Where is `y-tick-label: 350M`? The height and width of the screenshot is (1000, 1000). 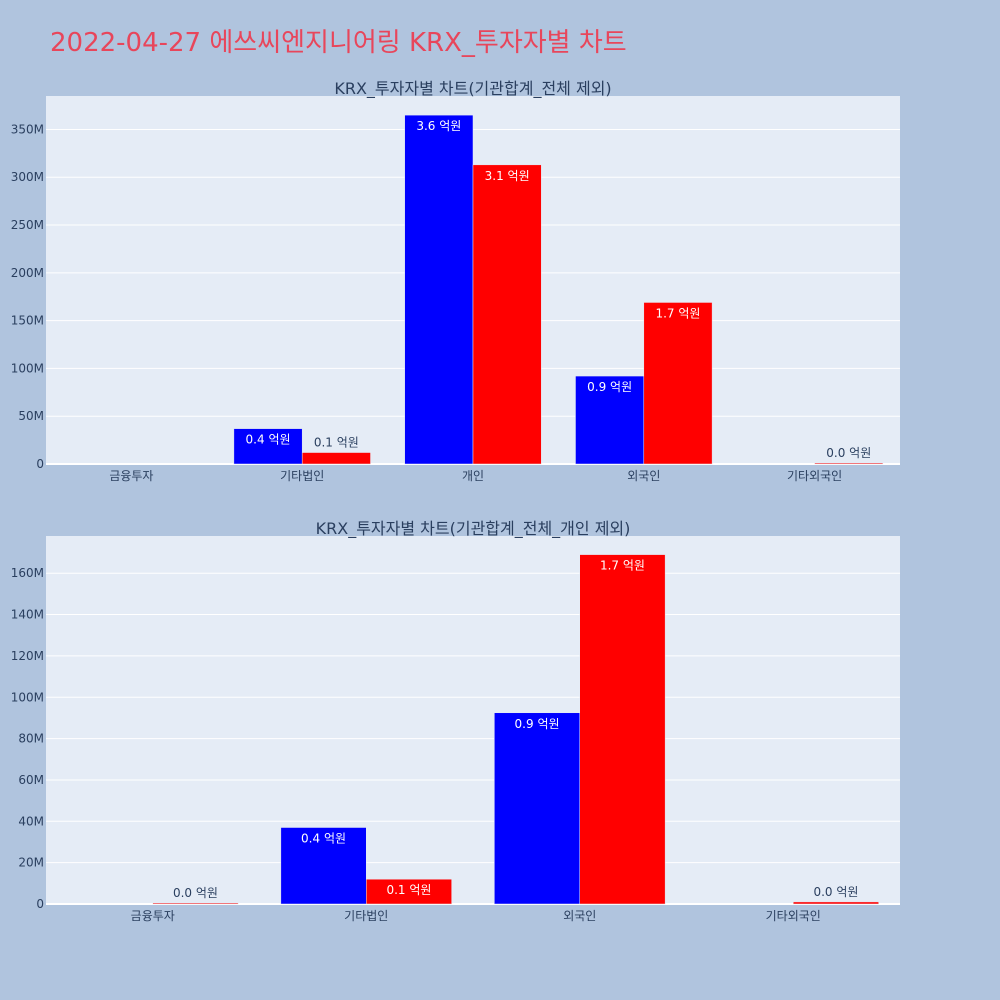 y-tick-label: 350M is located at coordinates (27, 129).